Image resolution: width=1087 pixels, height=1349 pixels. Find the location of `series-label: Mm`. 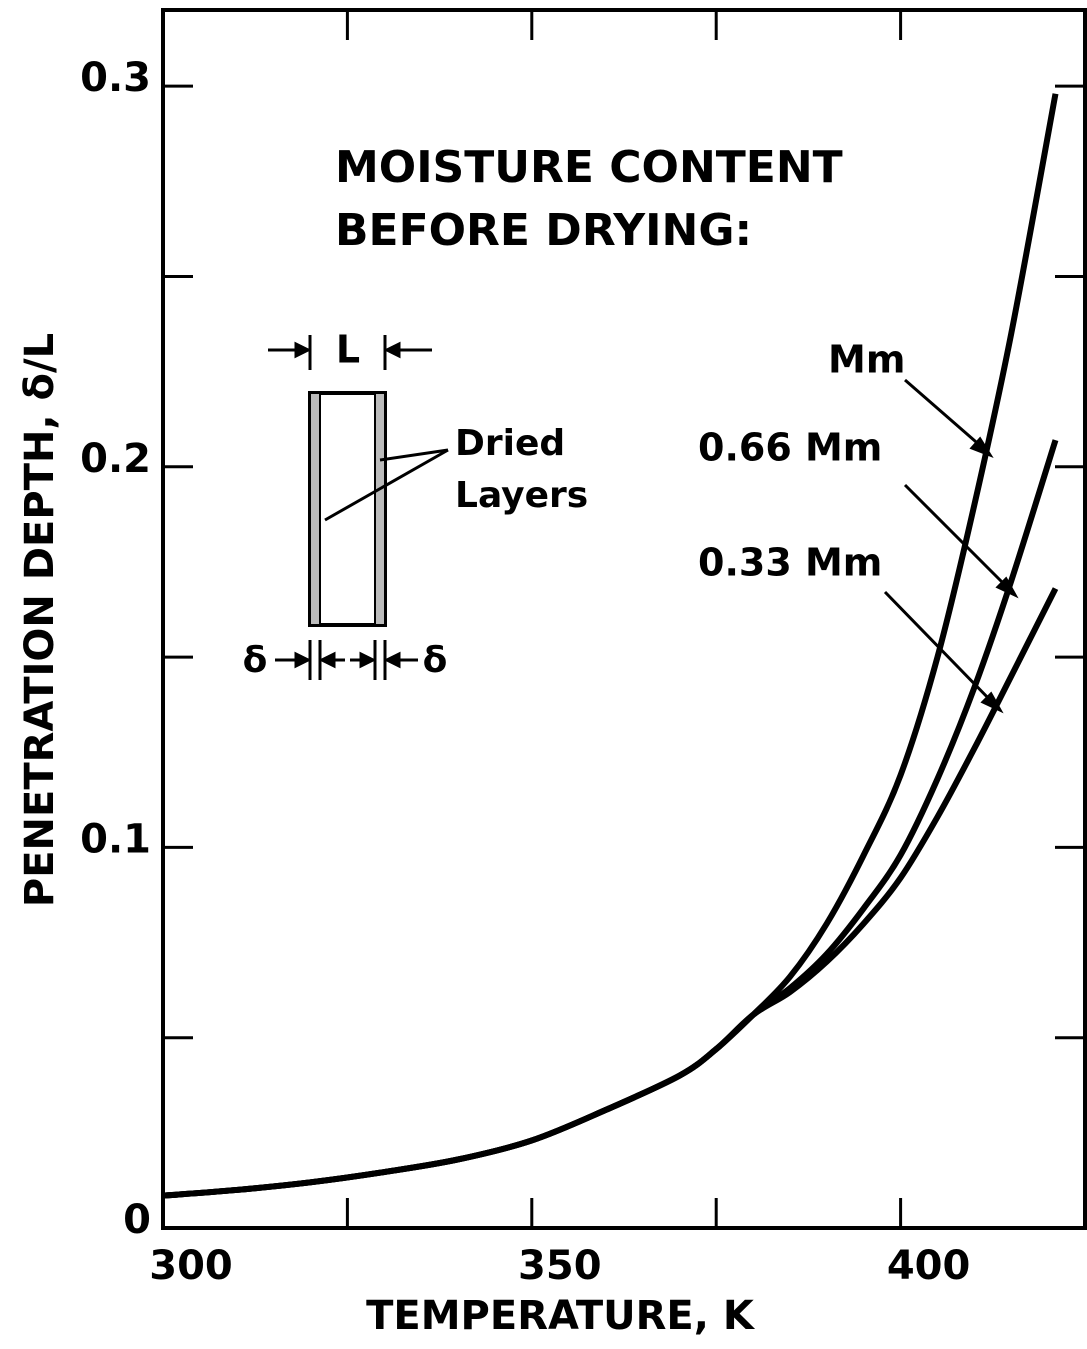

series-label: Mm is located at coordinates (866, 360).